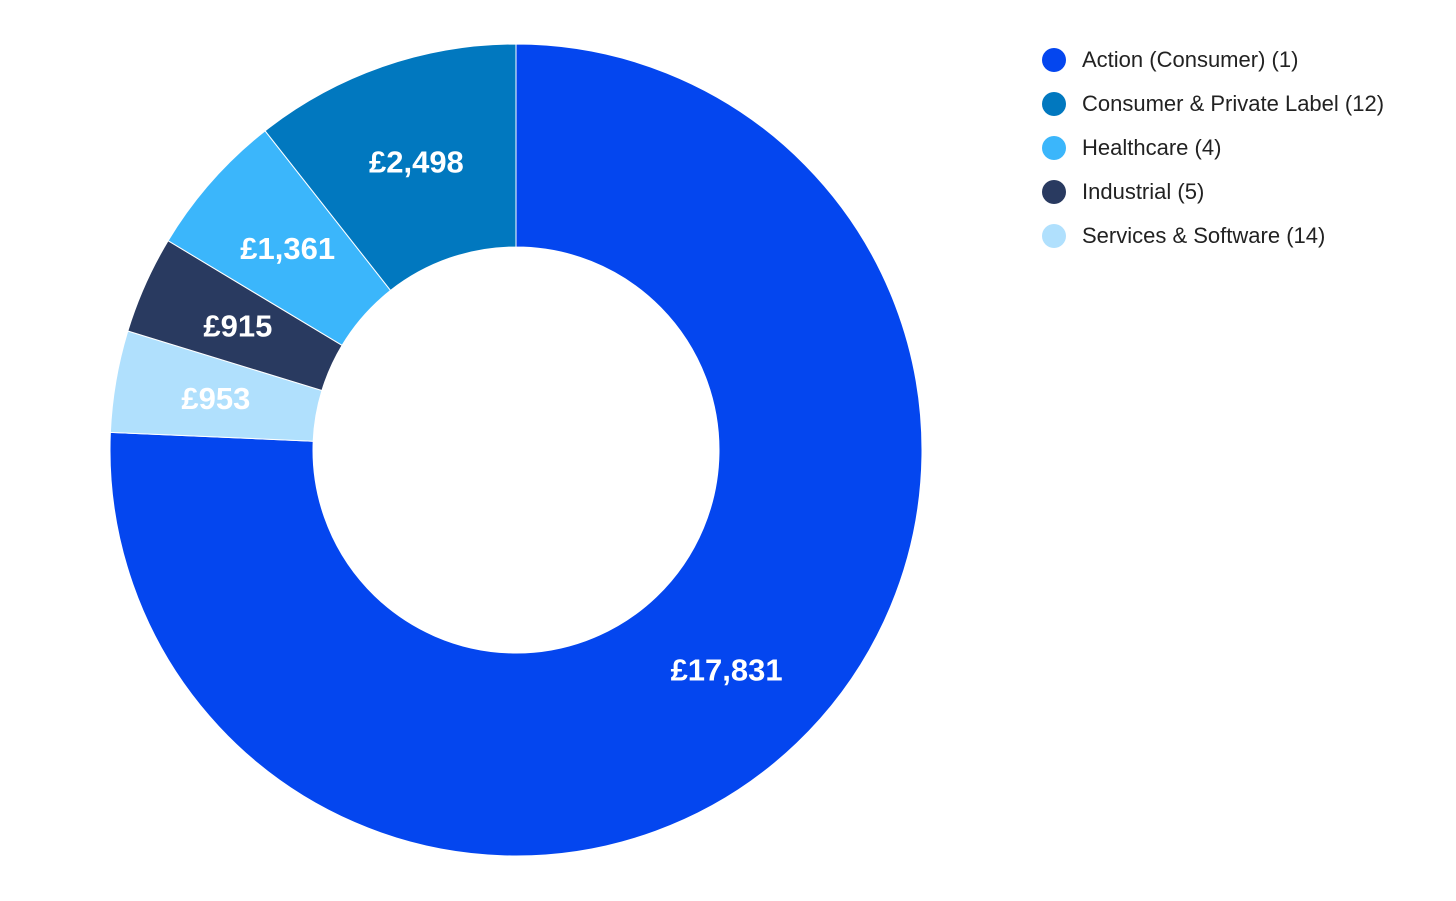  Describe the element at coordinates (1233, 103) in the screenshot. I see `legend-label-consumer-private-label: Consumer & Private Label (12)` at that location.